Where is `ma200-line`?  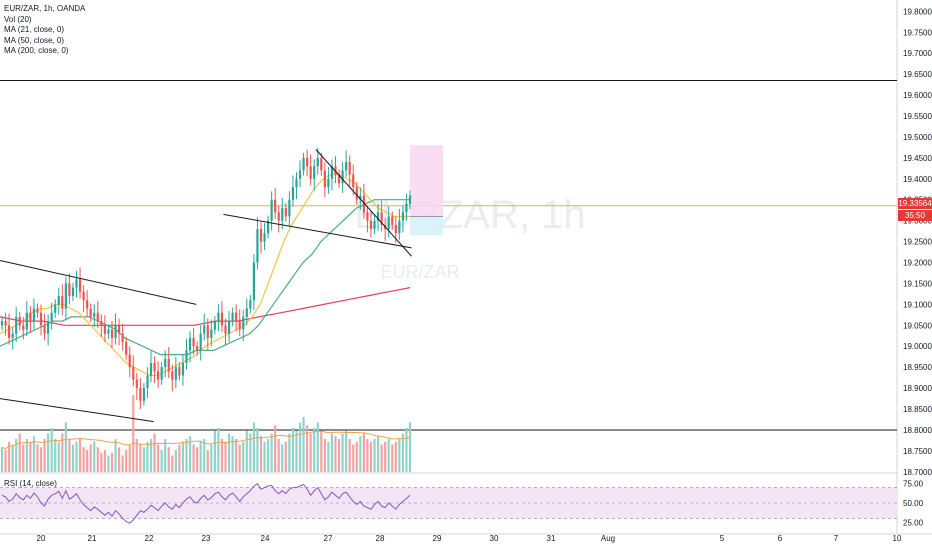
ma200-line is located at coordinates (205, 306).